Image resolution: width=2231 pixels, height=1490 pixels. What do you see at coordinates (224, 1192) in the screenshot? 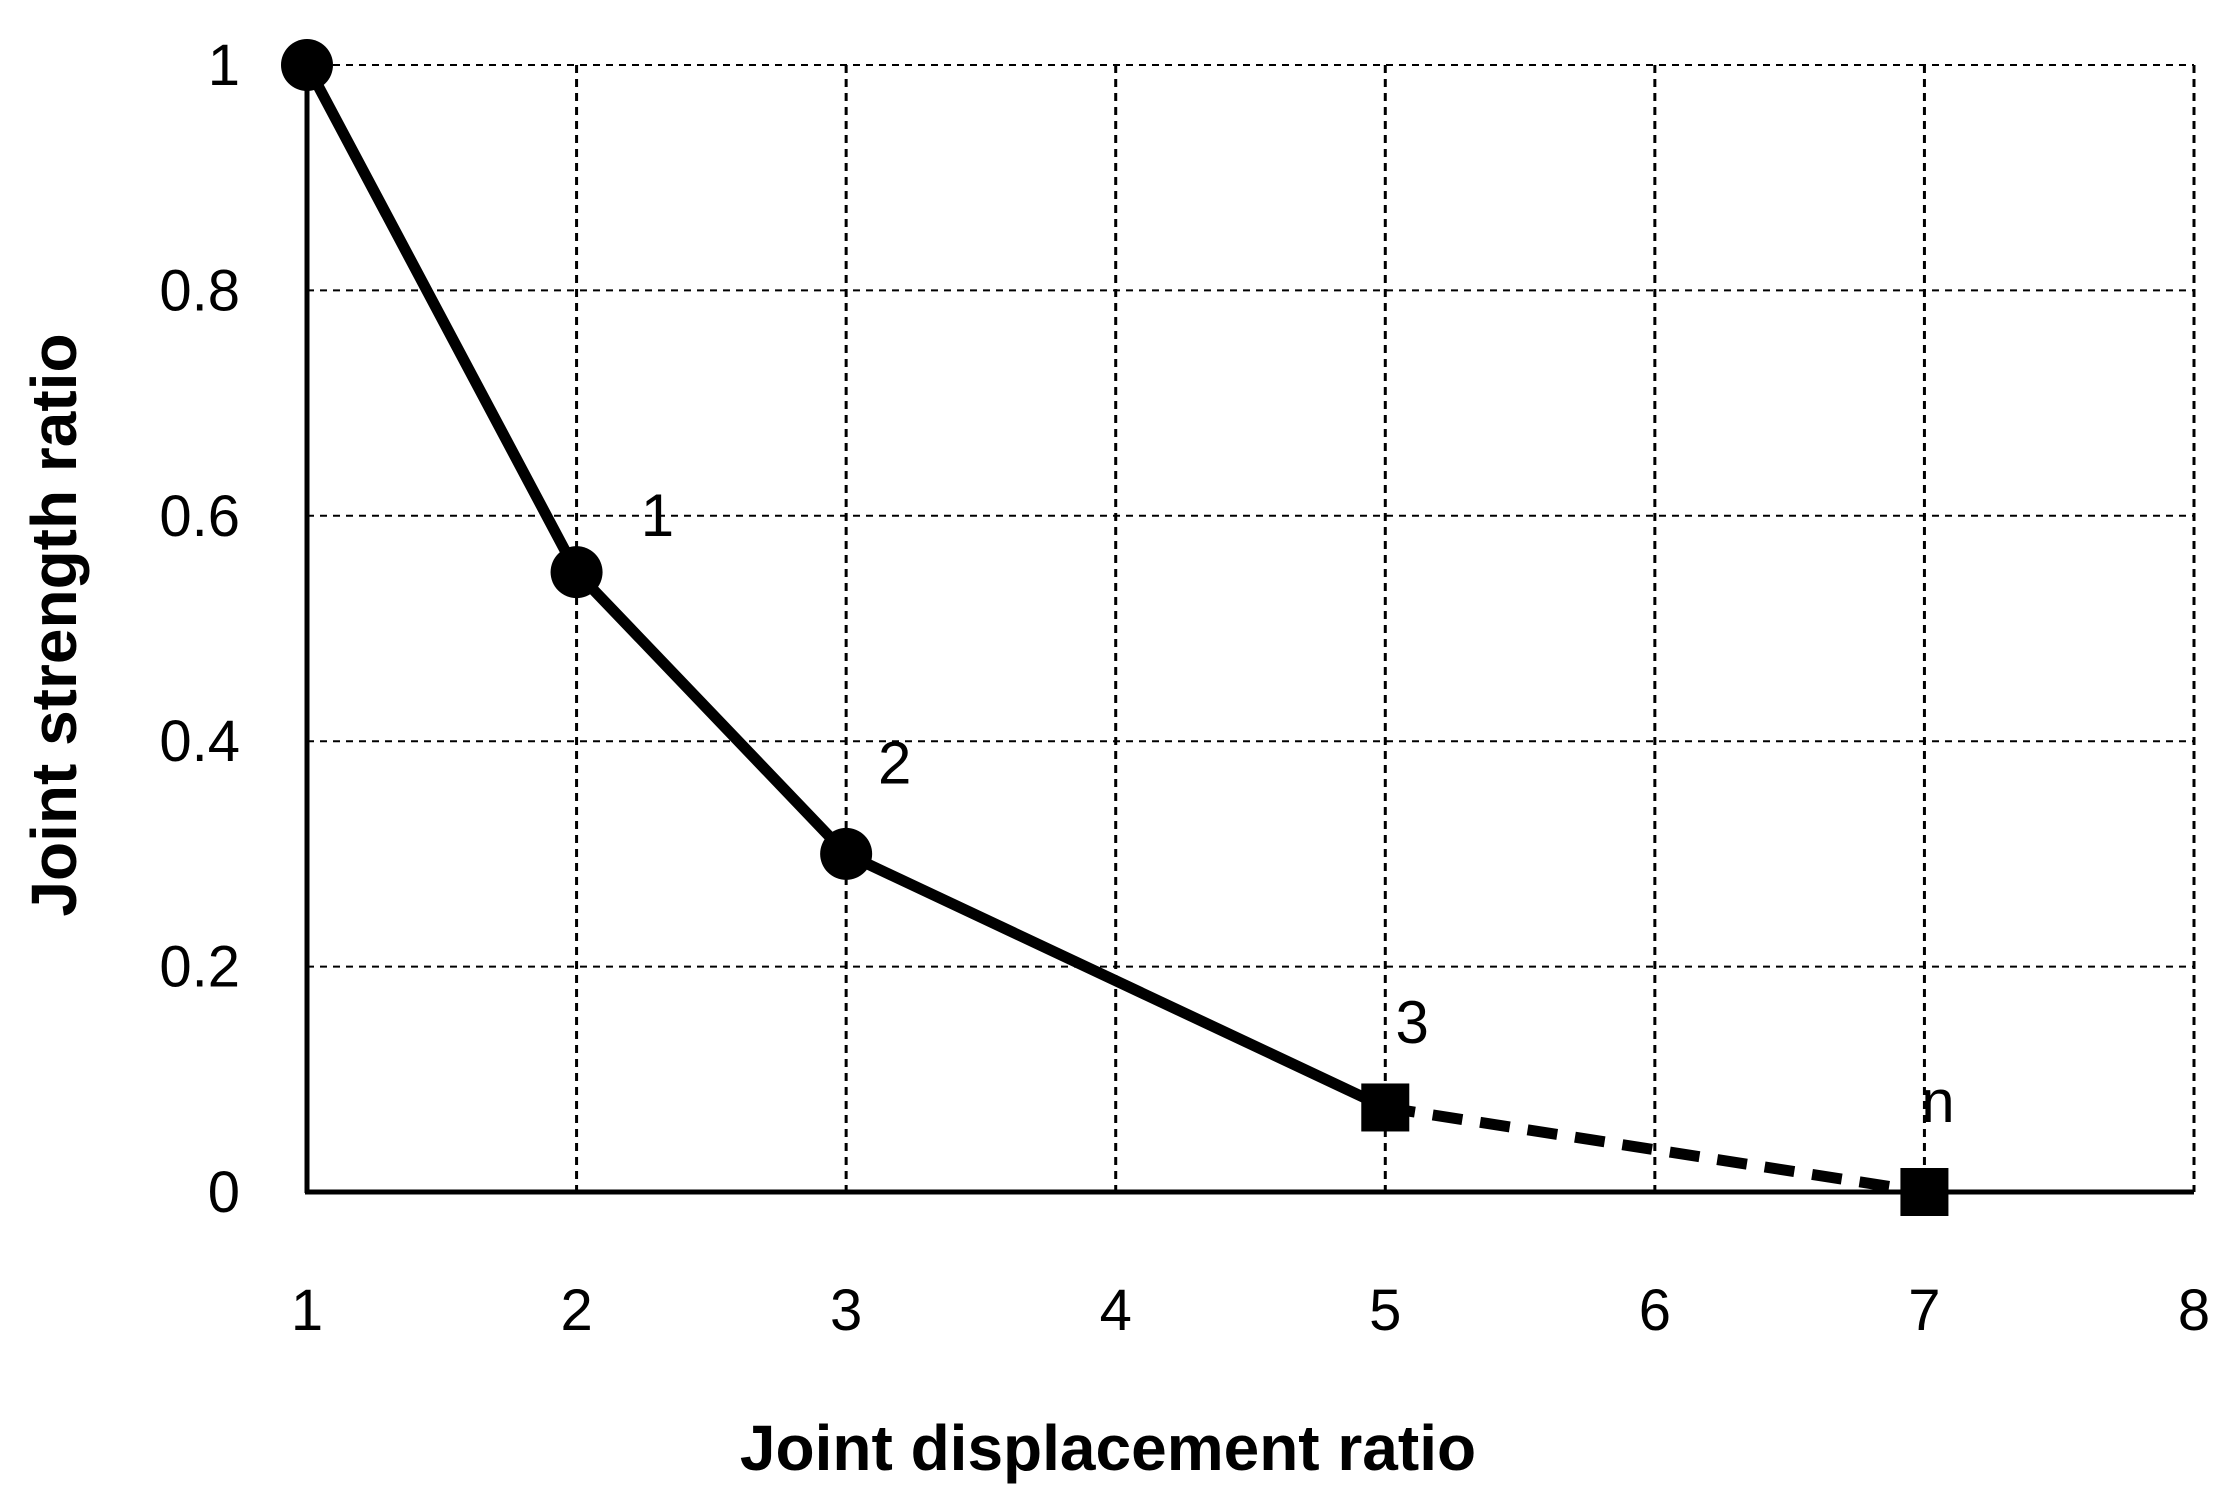
I see `y-tick-label: 0` at bounding box center [224, 1192].